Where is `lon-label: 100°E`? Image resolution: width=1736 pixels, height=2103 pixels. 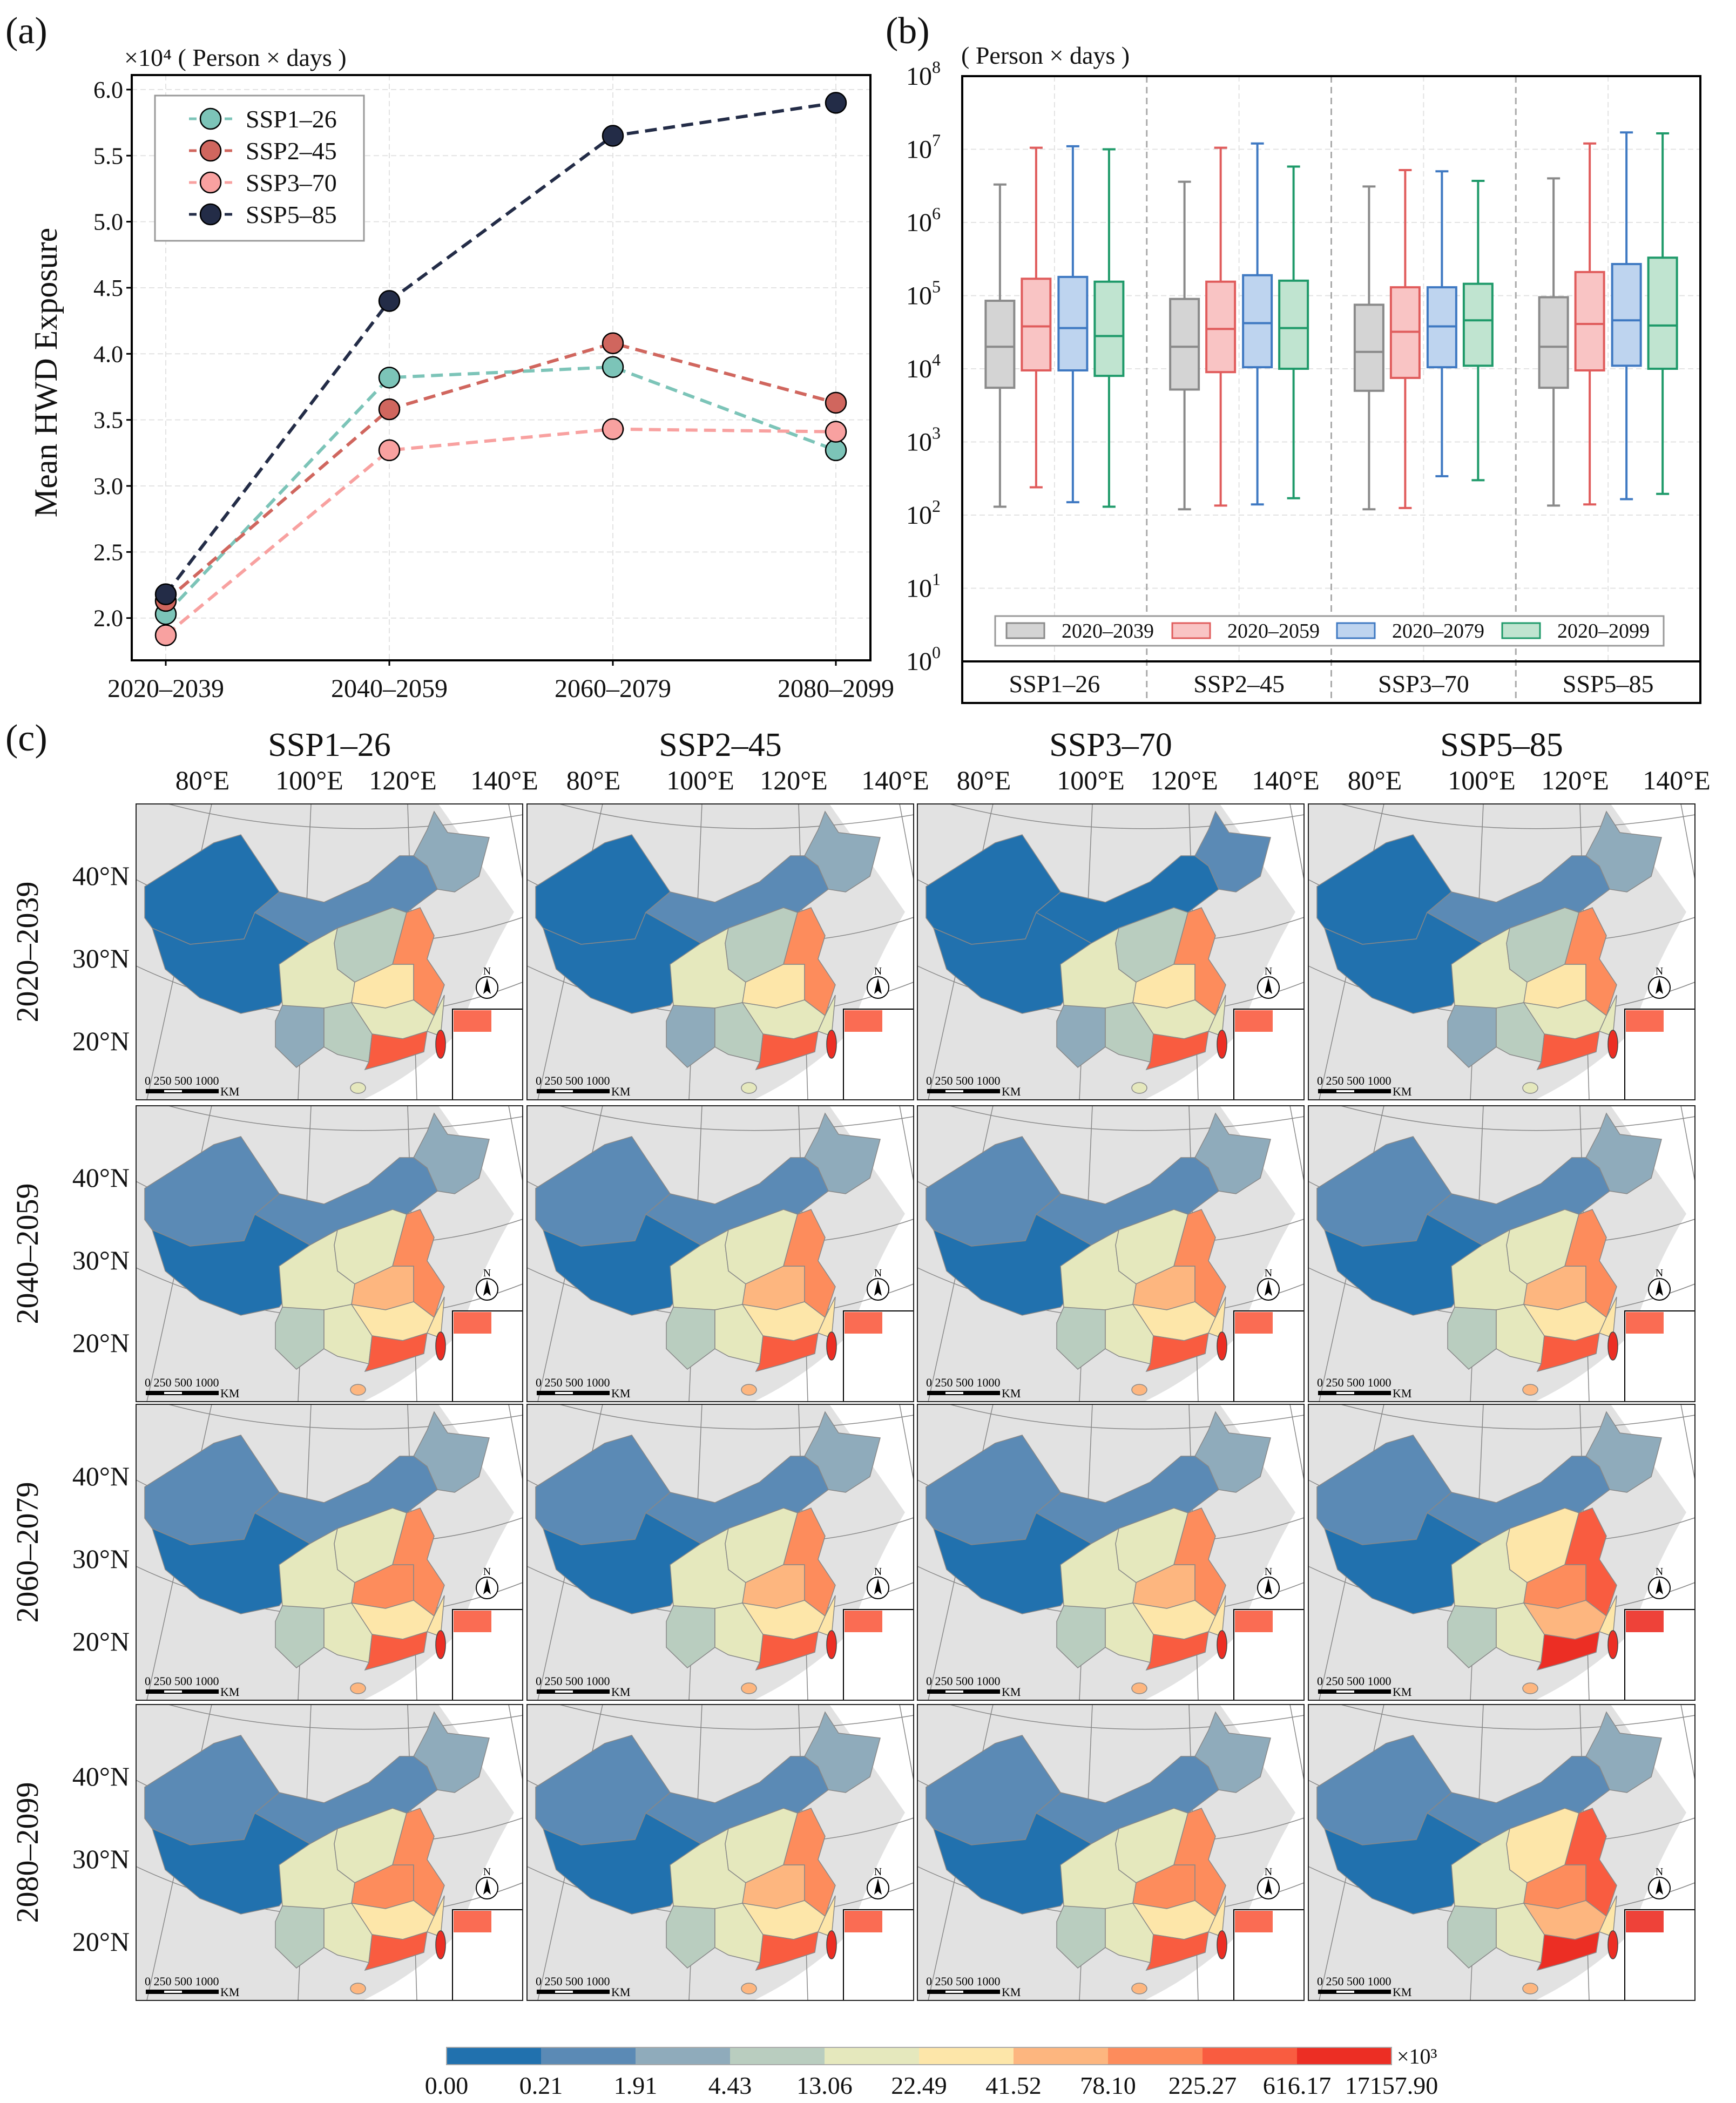 lon-label: 100°E is located at coordinates (700, 780).